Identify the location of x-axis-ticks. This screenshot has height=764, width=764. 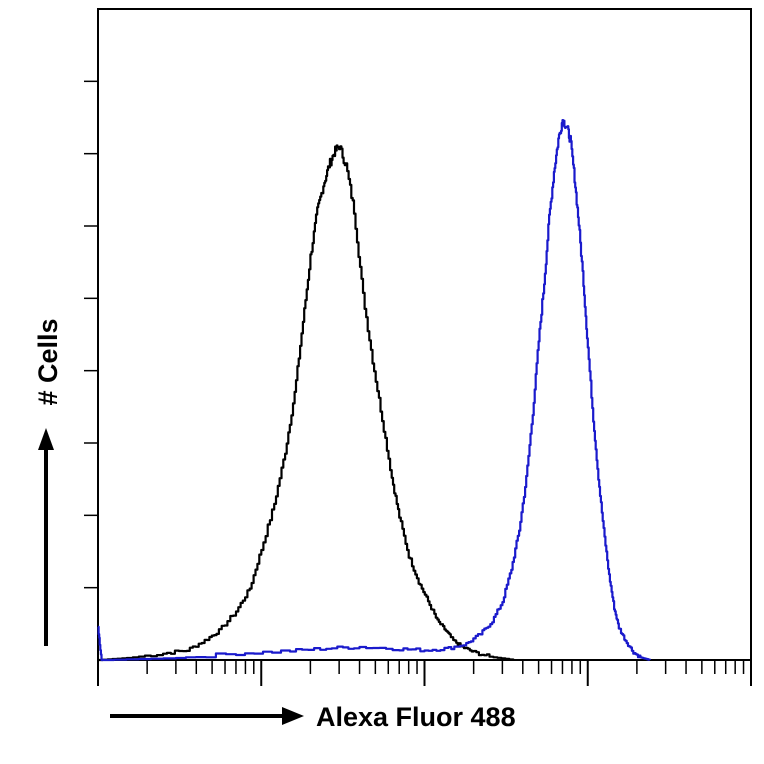
(424, 673).